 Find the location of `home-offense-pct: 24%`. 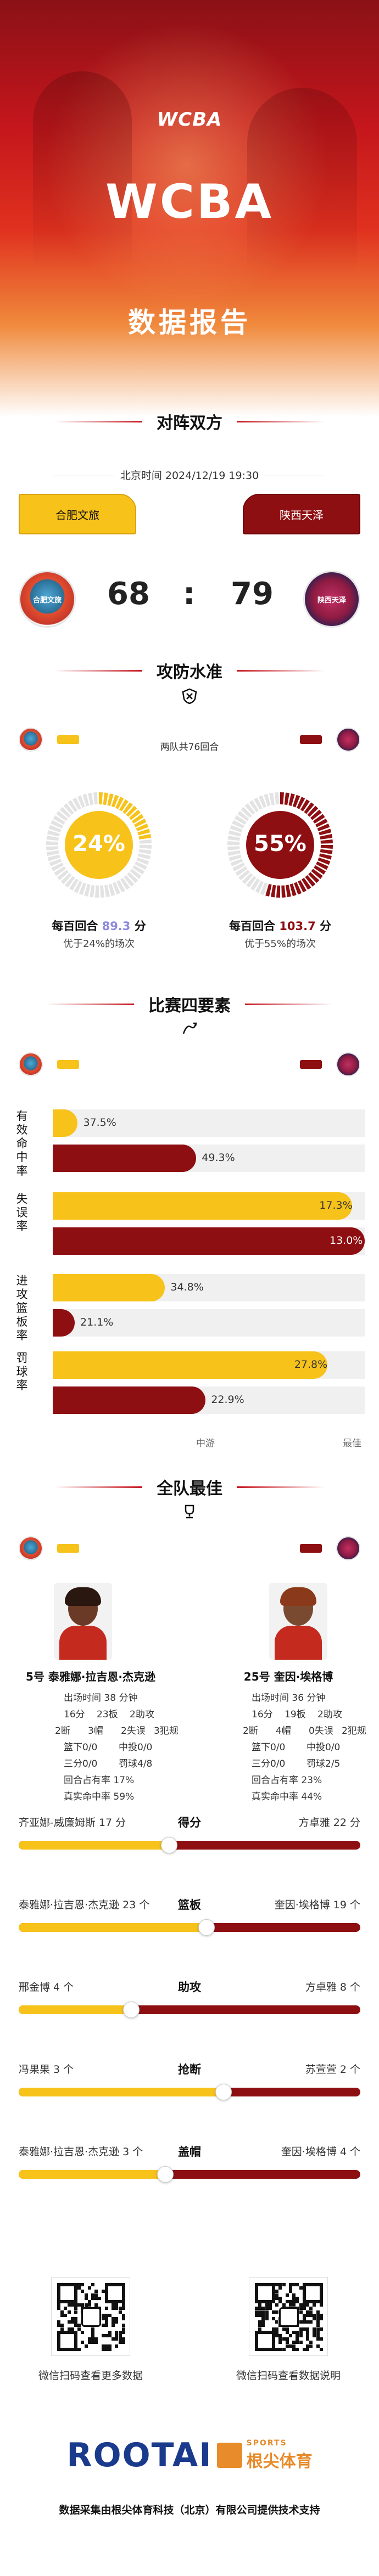

home-offense-pct: 24% is located at coordinates (99, 844).